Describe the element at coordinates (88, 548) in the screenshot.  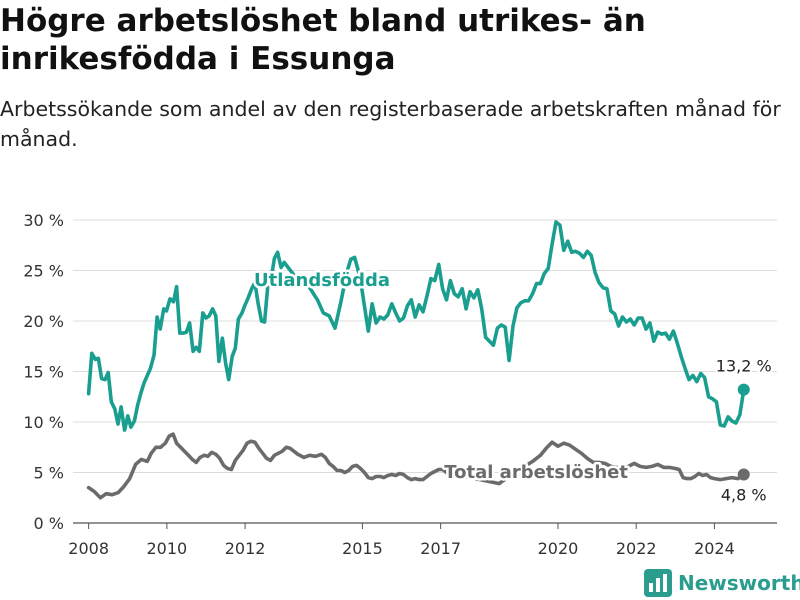
I see `x-tick-label: 2008` at that location.